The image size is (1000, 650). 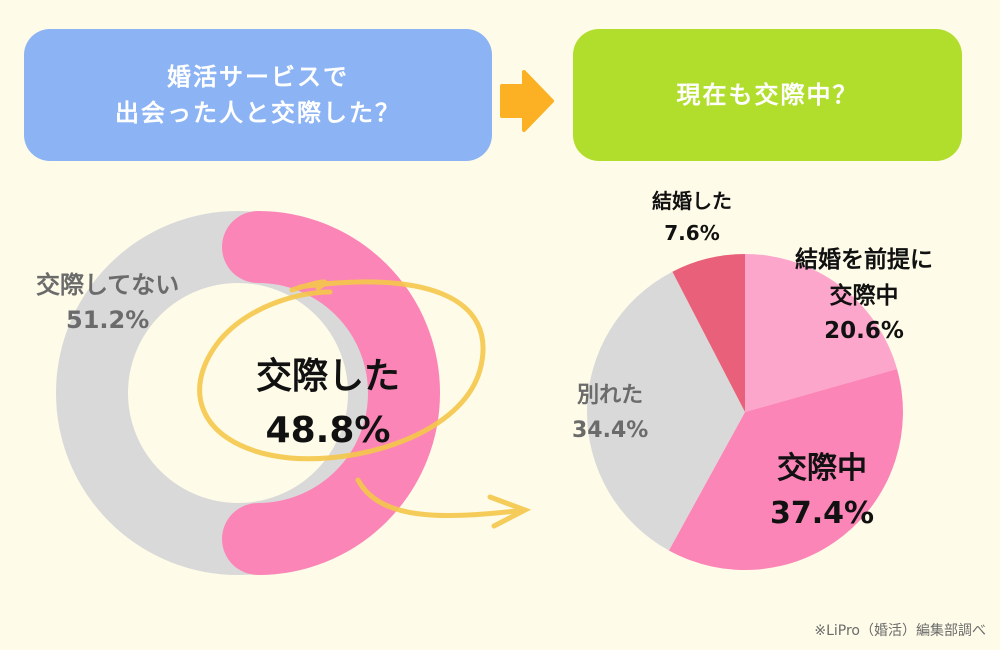 I want to click on label-text: 別れた, so click(x=610, y=395).